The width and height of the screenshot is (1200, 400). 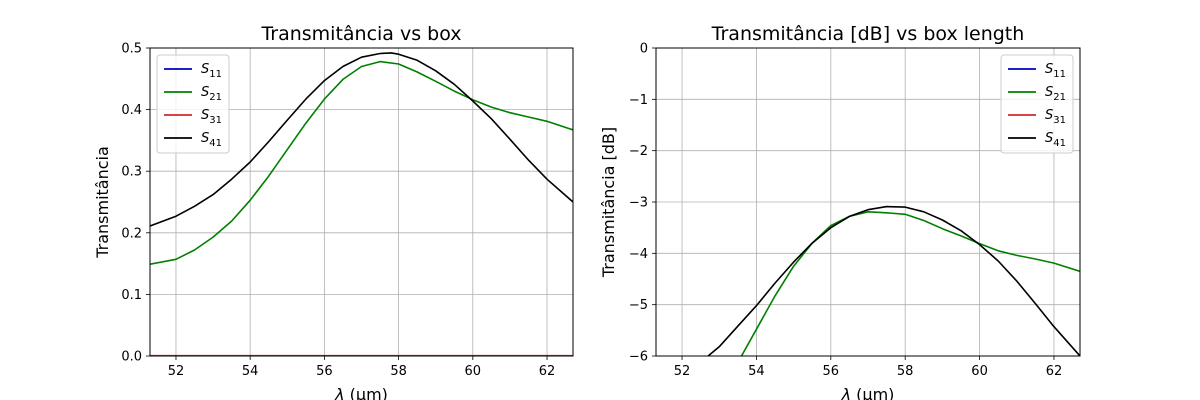 What do you see at coordinates (638, 254) in the screenshot?
I see `y-tick-label: −4` at bounding box center [638, 254].